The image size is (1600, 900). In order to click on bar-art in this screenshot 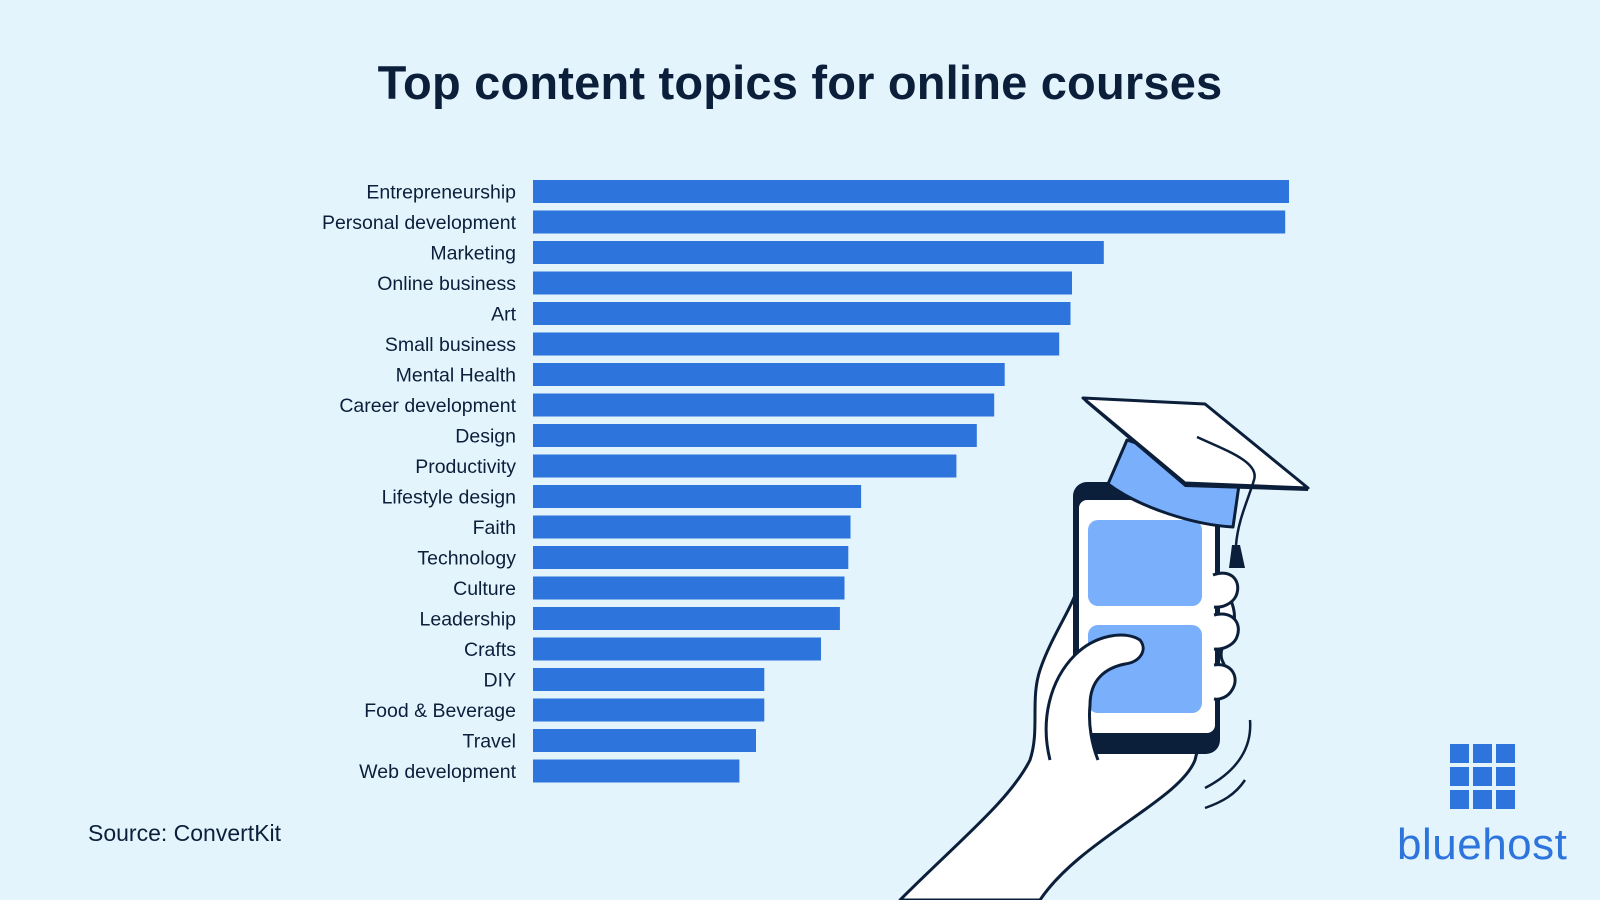, I will do `click(802, 313)`.